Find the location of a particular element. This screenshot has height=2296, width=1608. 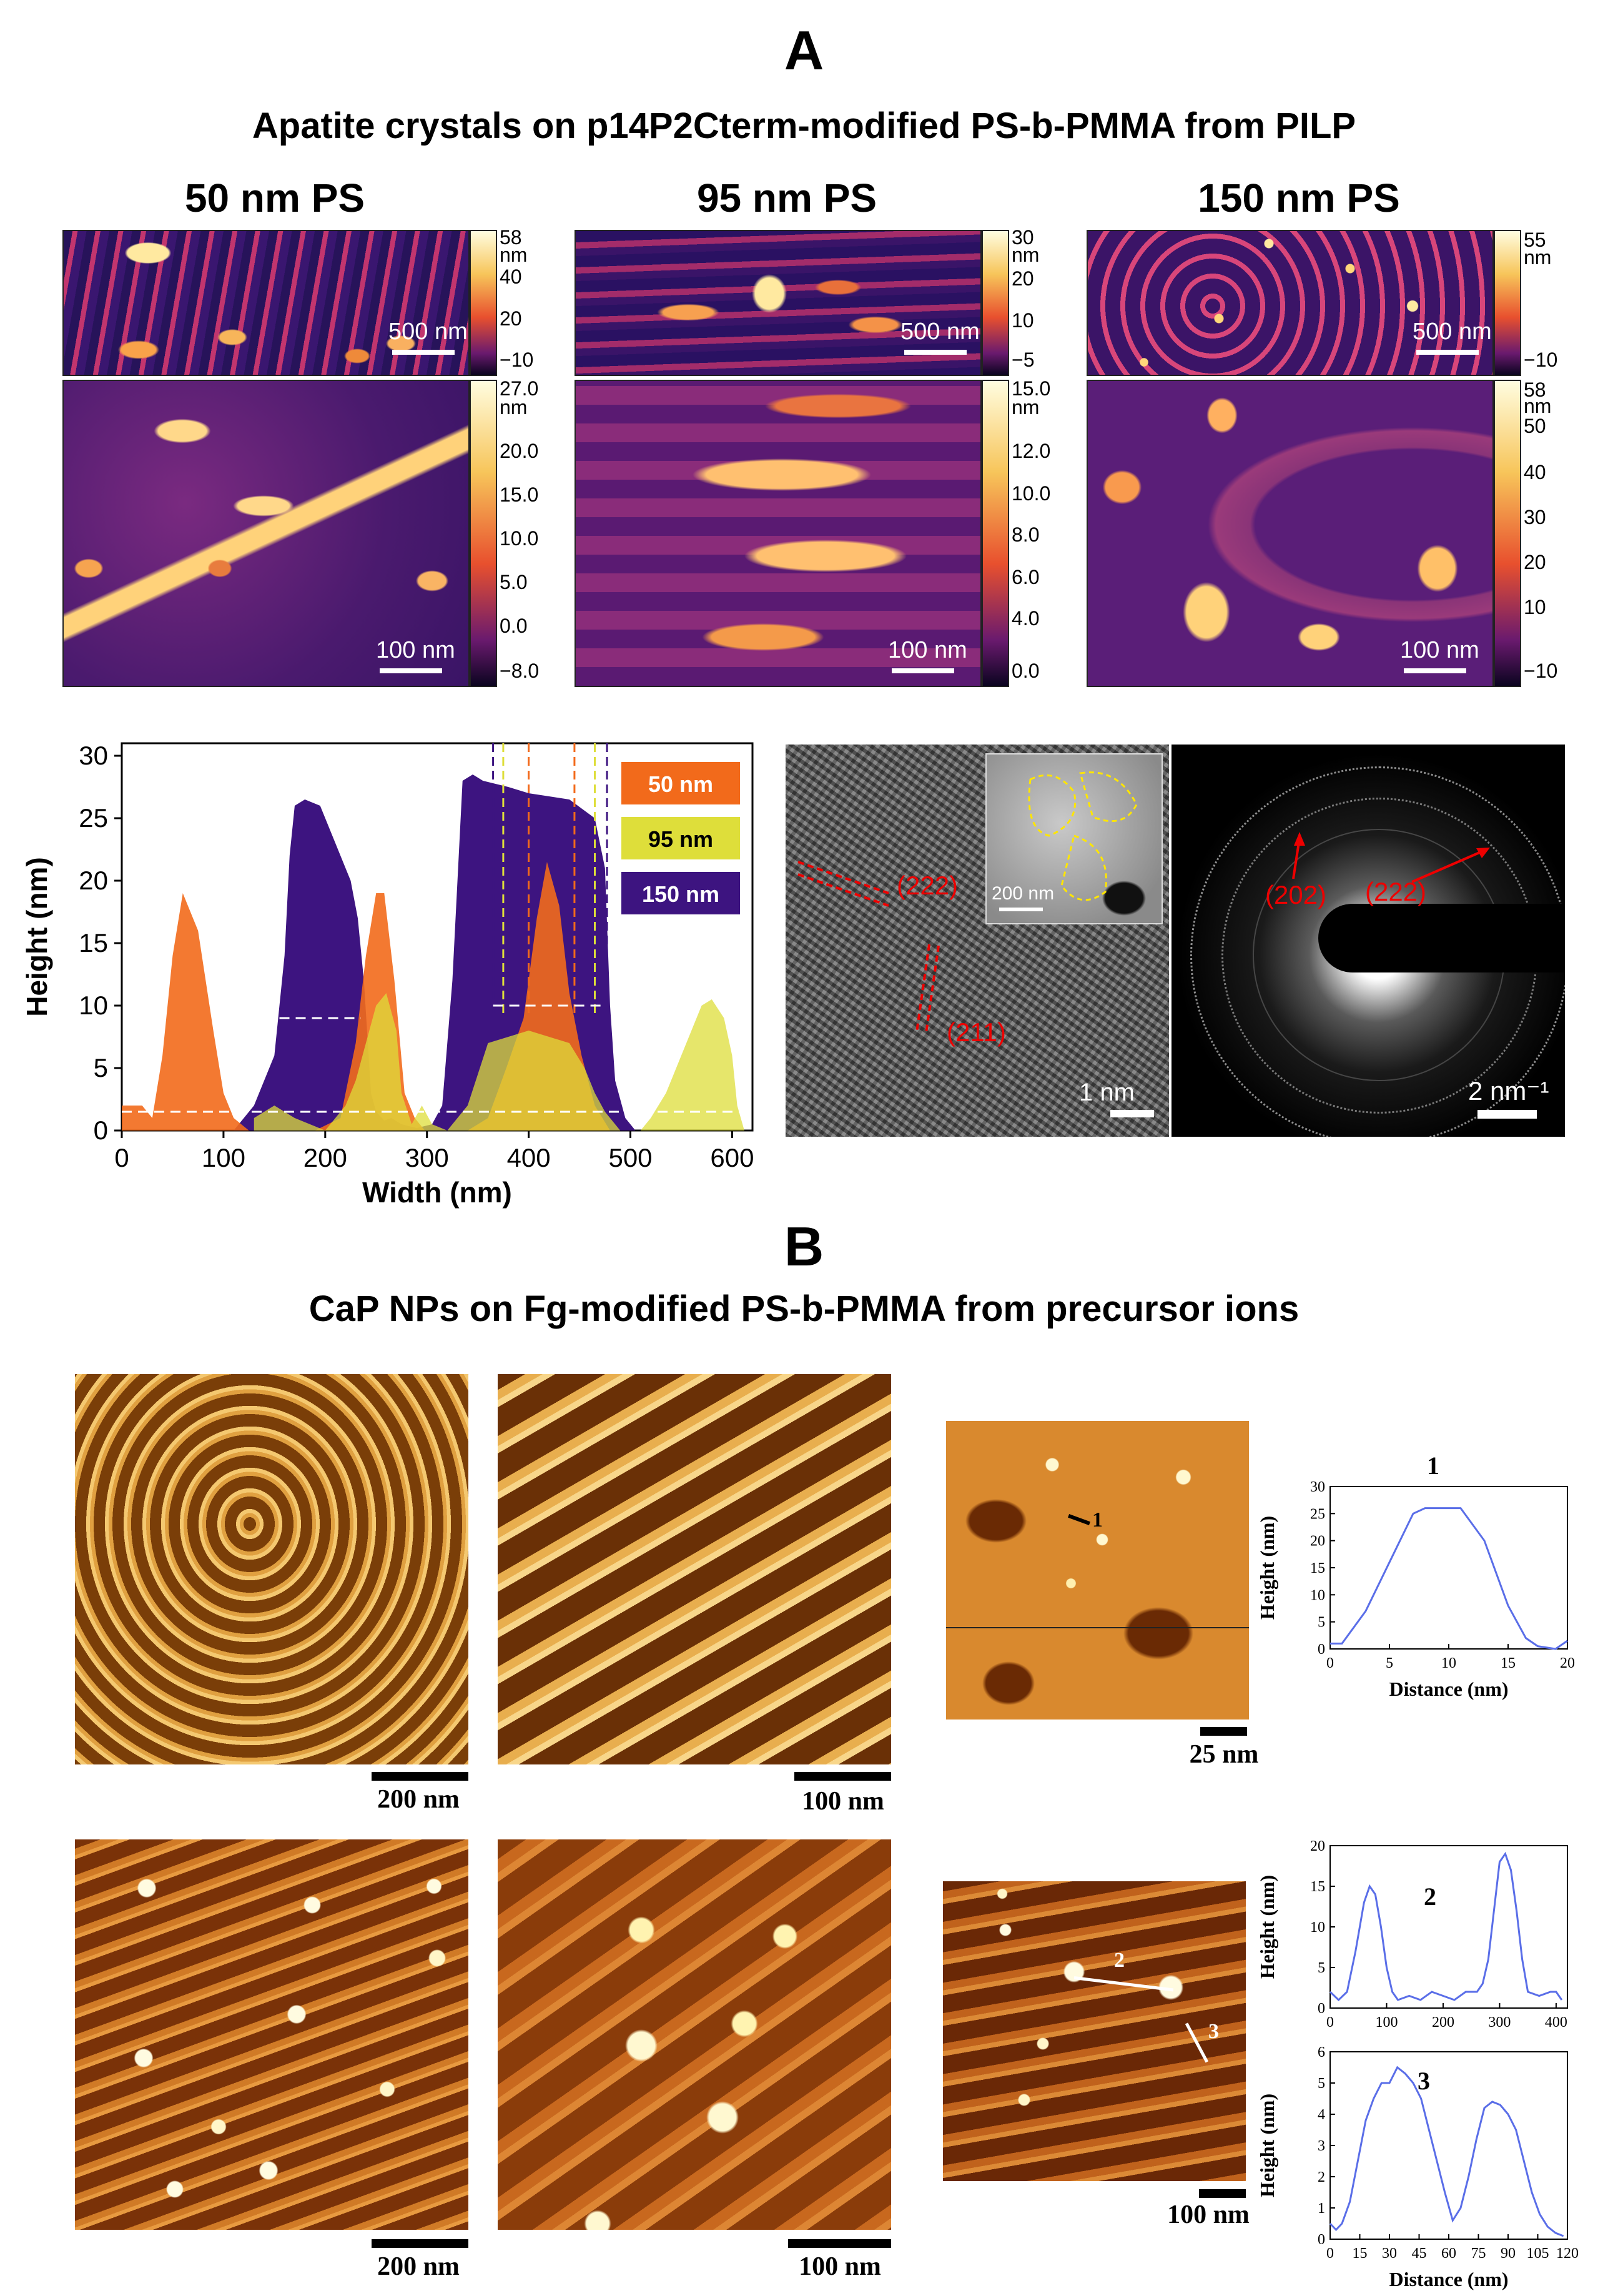

y-tick-label: 20 is located at coordinates (1317, 1541).